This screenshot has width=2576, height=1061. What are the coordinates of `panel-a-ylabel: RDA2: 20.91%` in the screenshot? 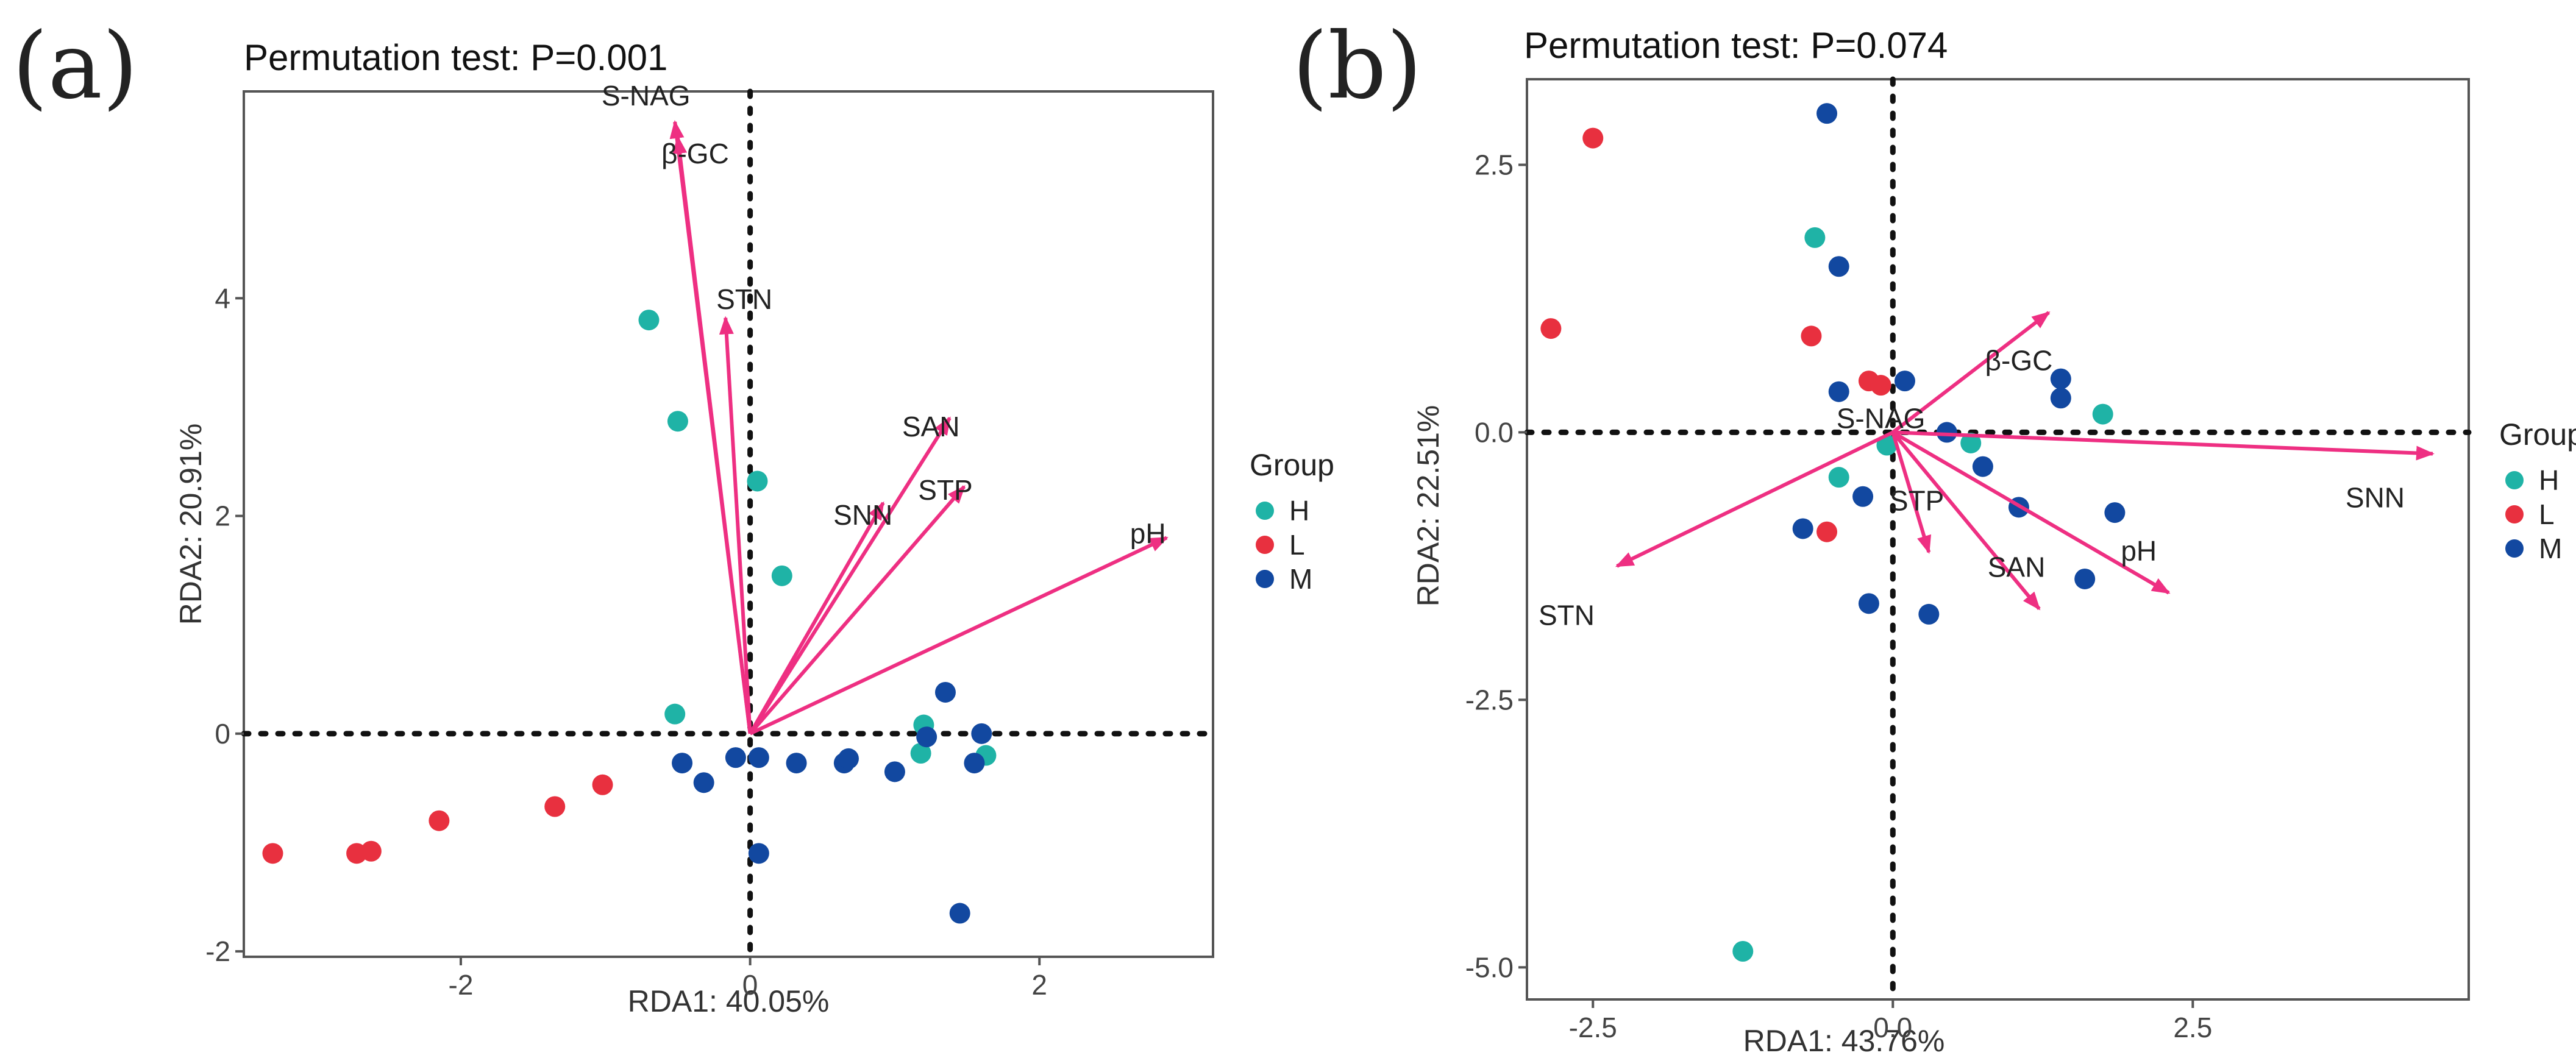 It's located at (191, 524).